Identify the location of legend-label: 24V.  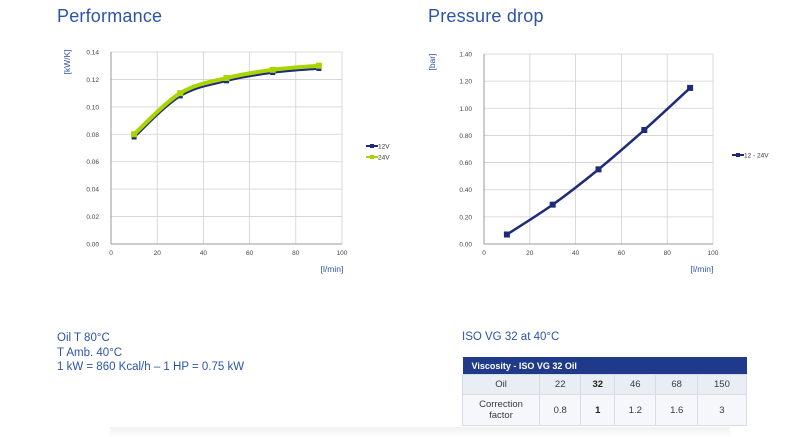
(384, 158).